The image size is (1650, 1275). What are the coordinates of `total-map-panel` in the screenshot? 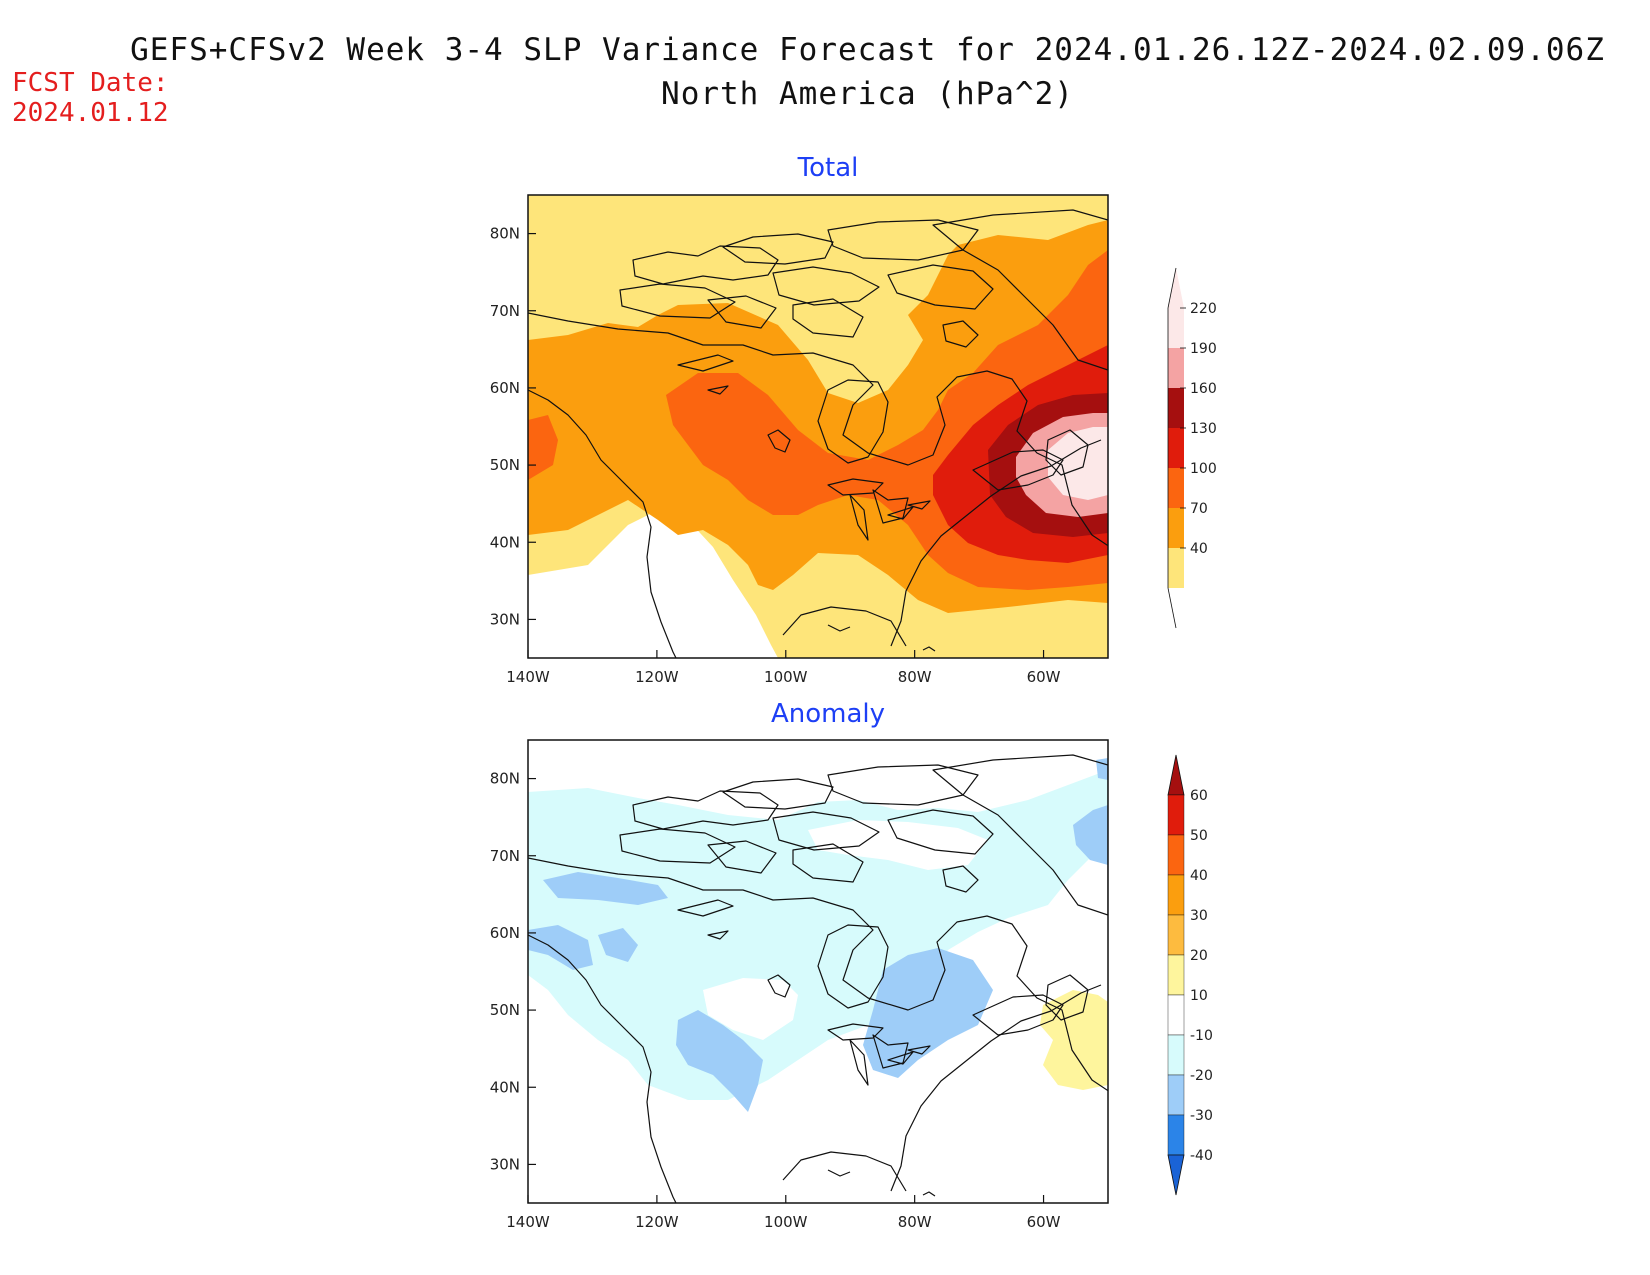 It's located at (818, 426).